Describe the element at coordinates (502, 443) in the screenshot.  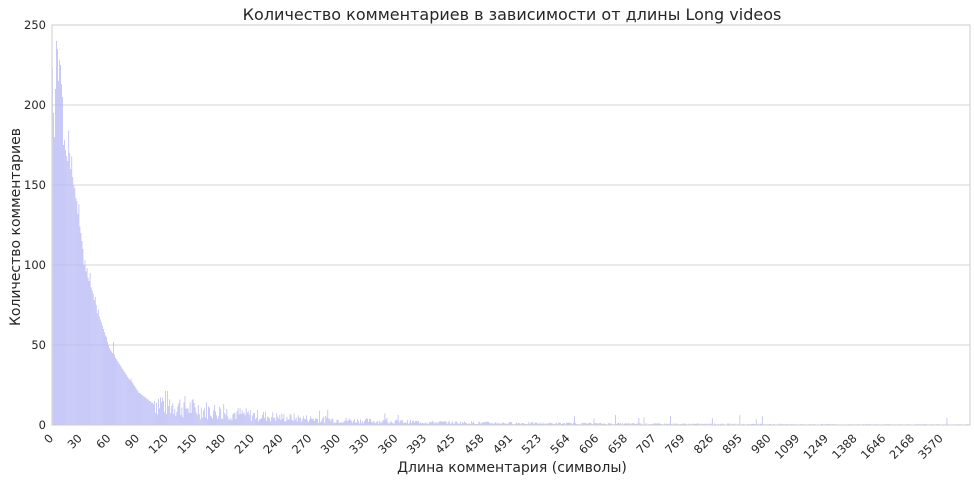
I see `x-tick-label: 491` at that location.